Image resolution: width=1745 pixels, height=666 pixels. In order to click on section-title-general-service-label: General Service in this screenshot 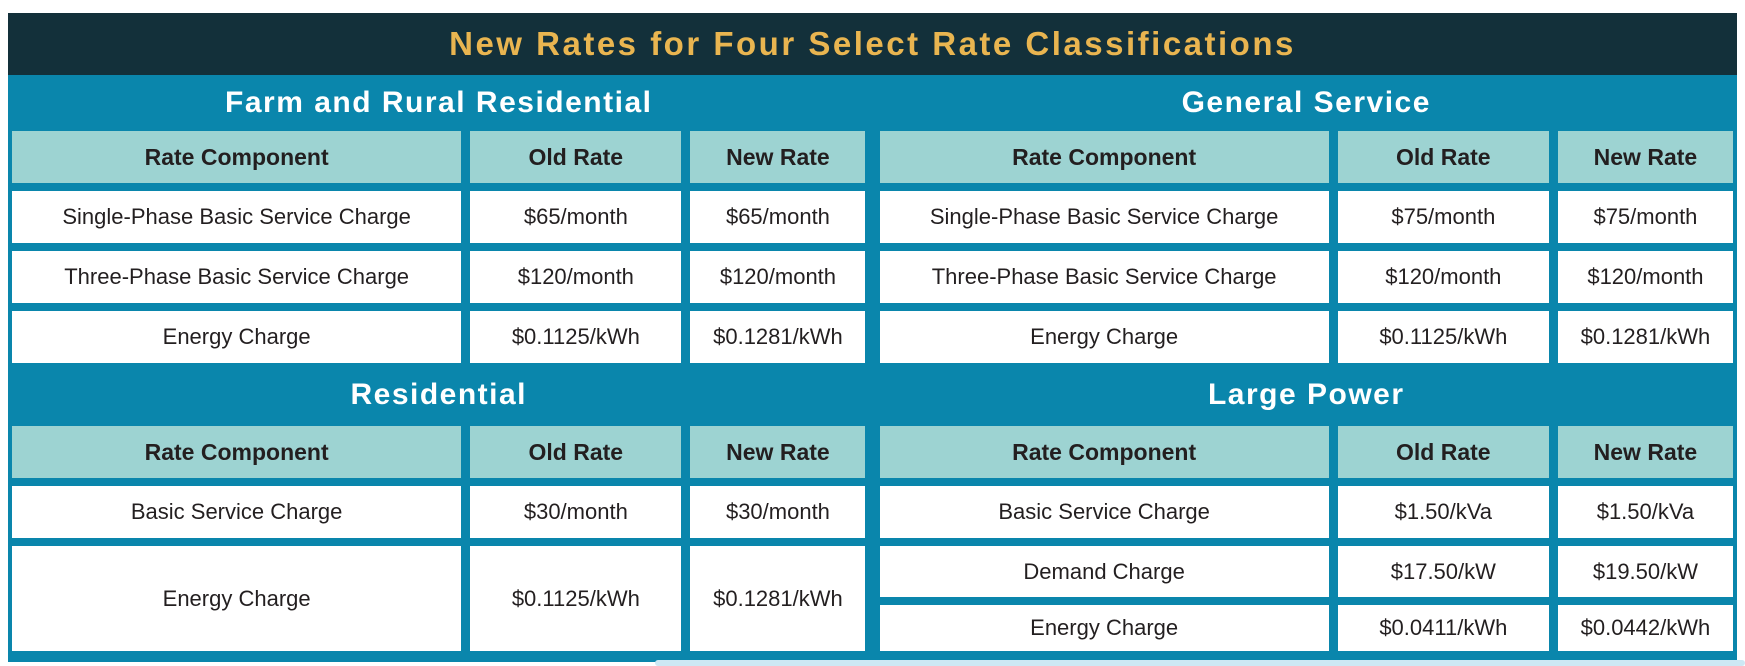, I will do `click(1306, 102)`.